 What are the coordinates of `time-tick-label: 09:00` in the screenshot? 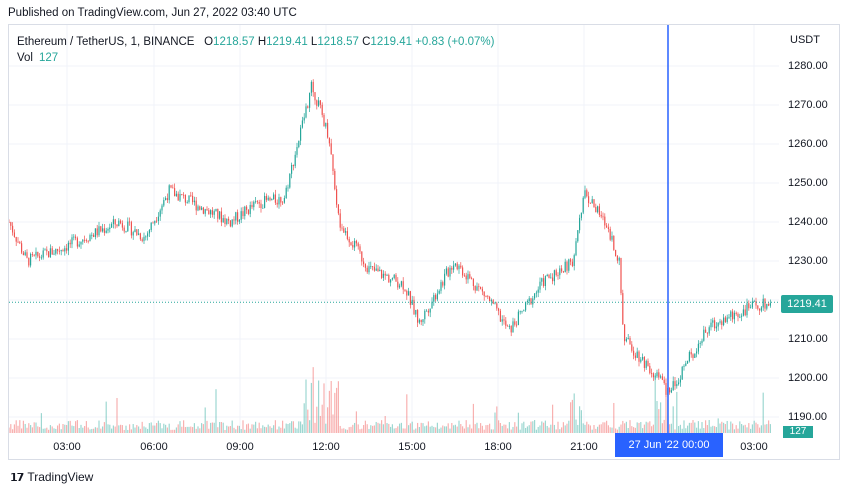 It's located at (240, 447).